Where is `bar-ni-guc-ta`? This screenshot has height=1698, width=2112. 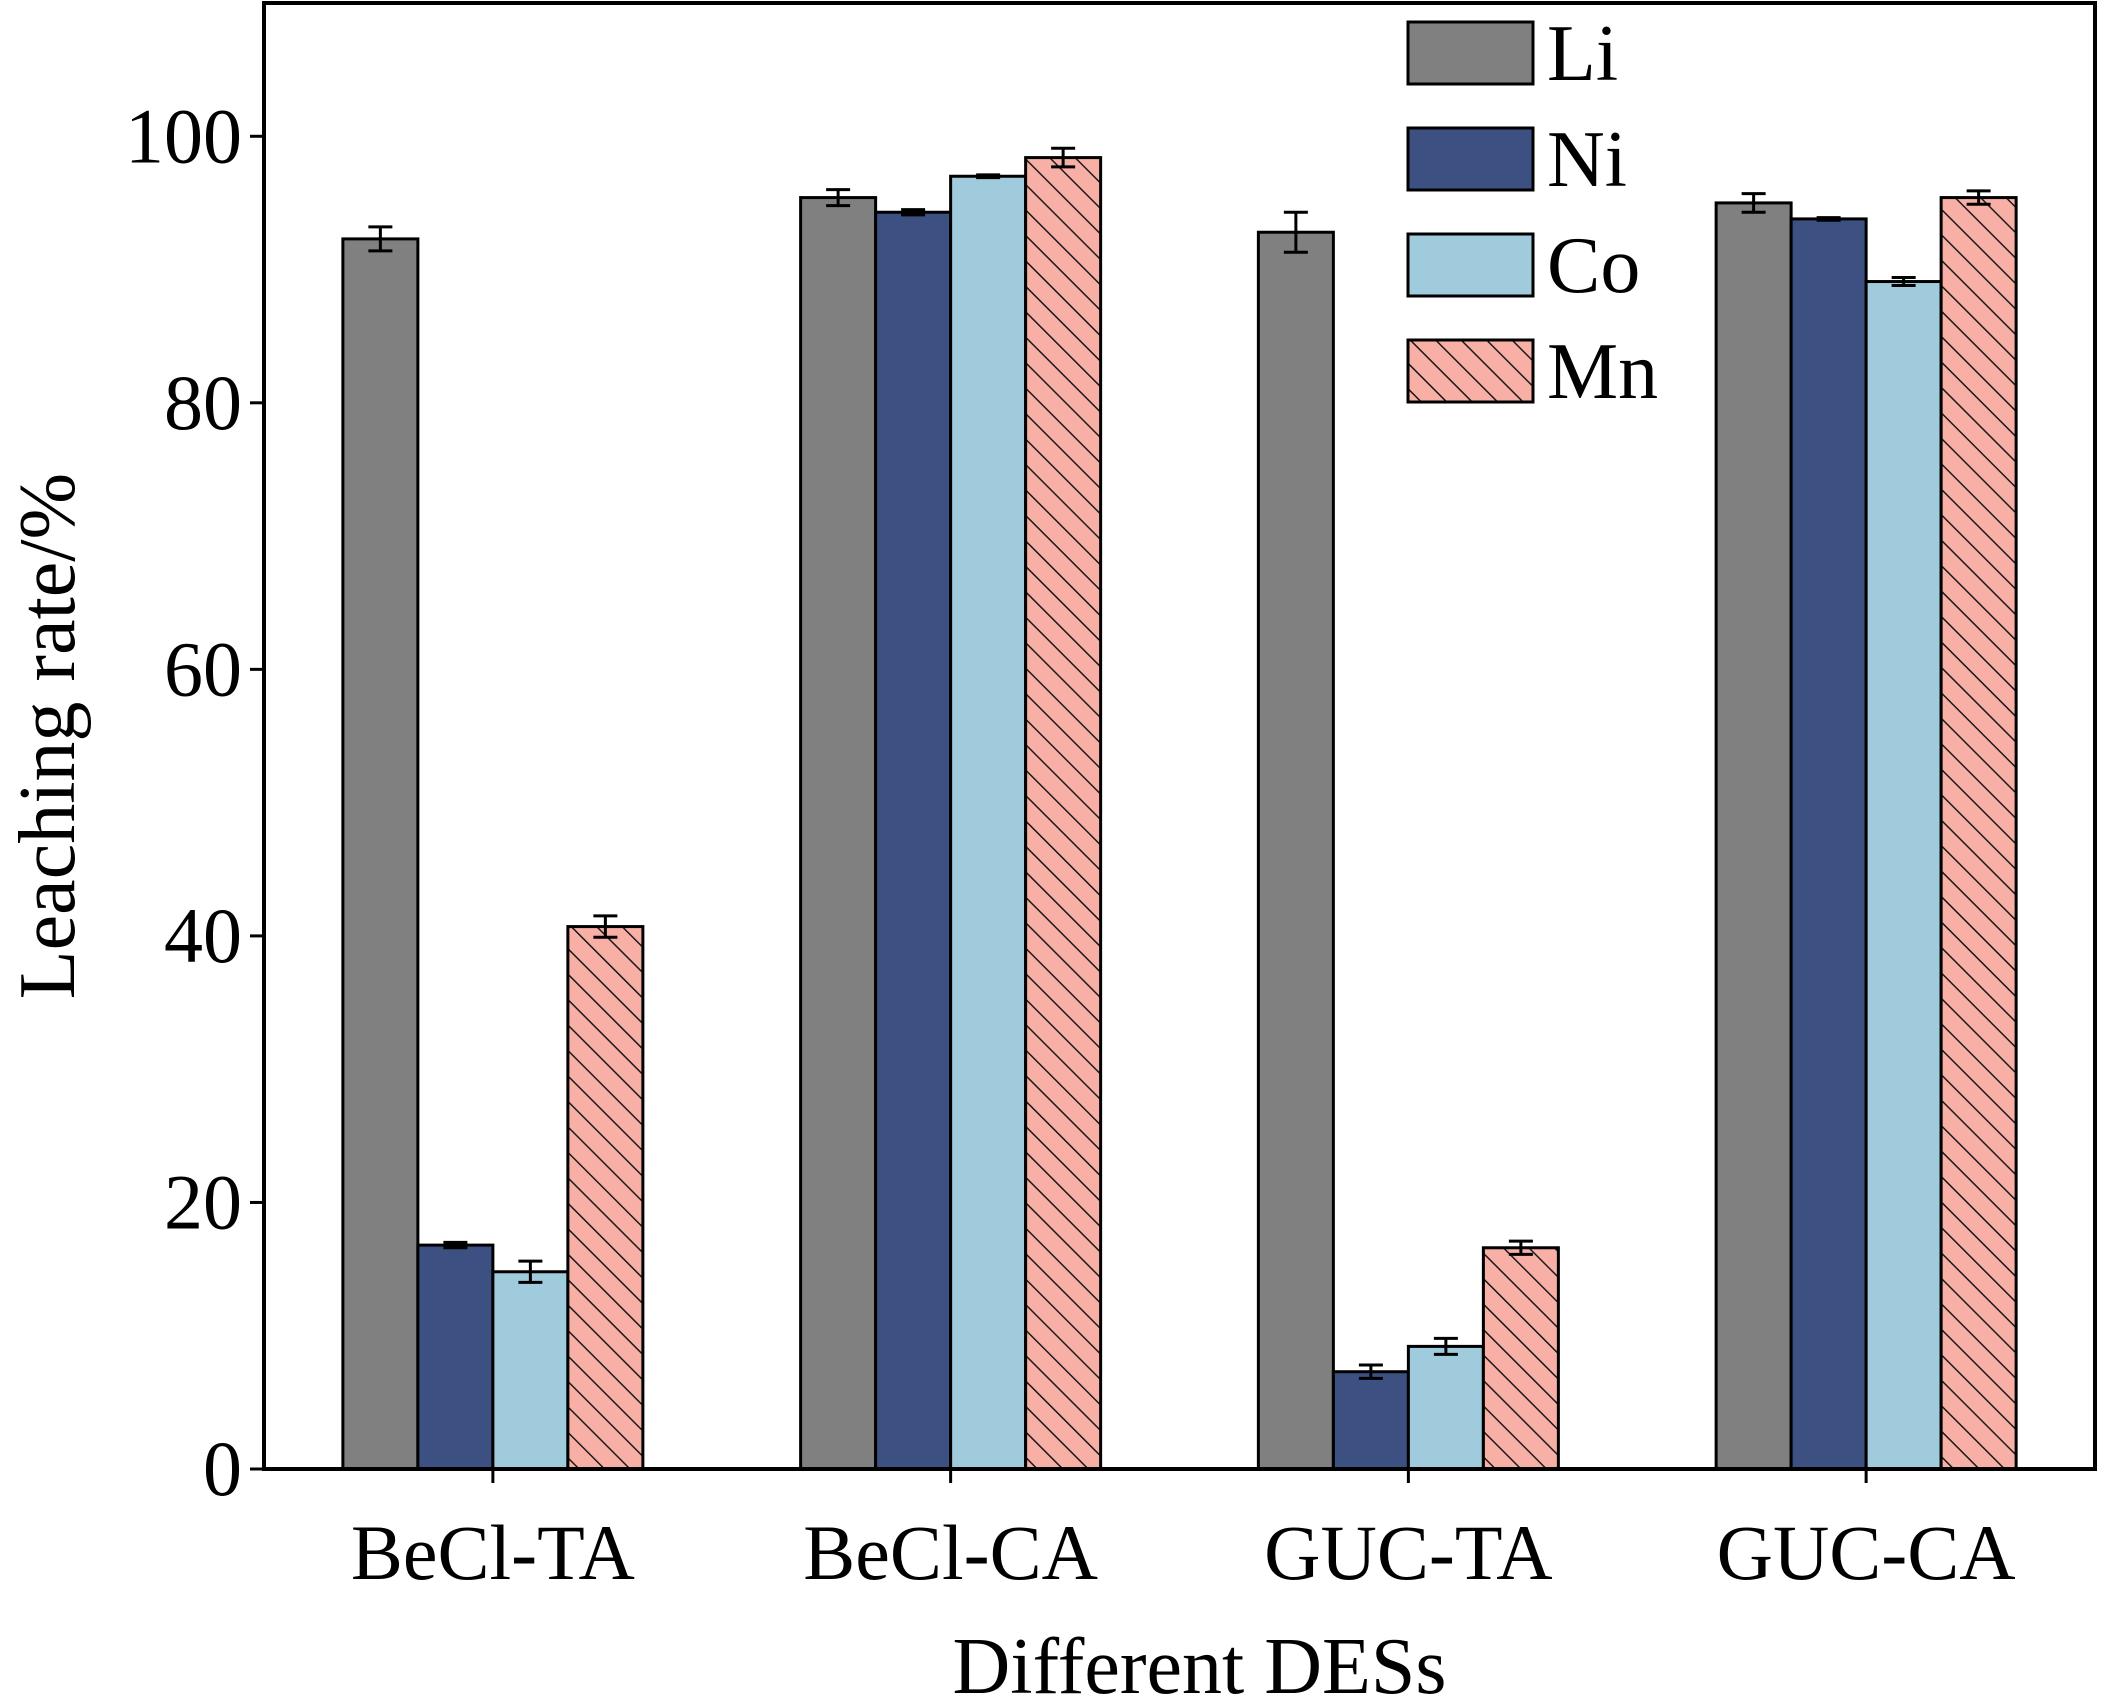
bar-ni-guc-ta is located at coordinates (1370, 1420).